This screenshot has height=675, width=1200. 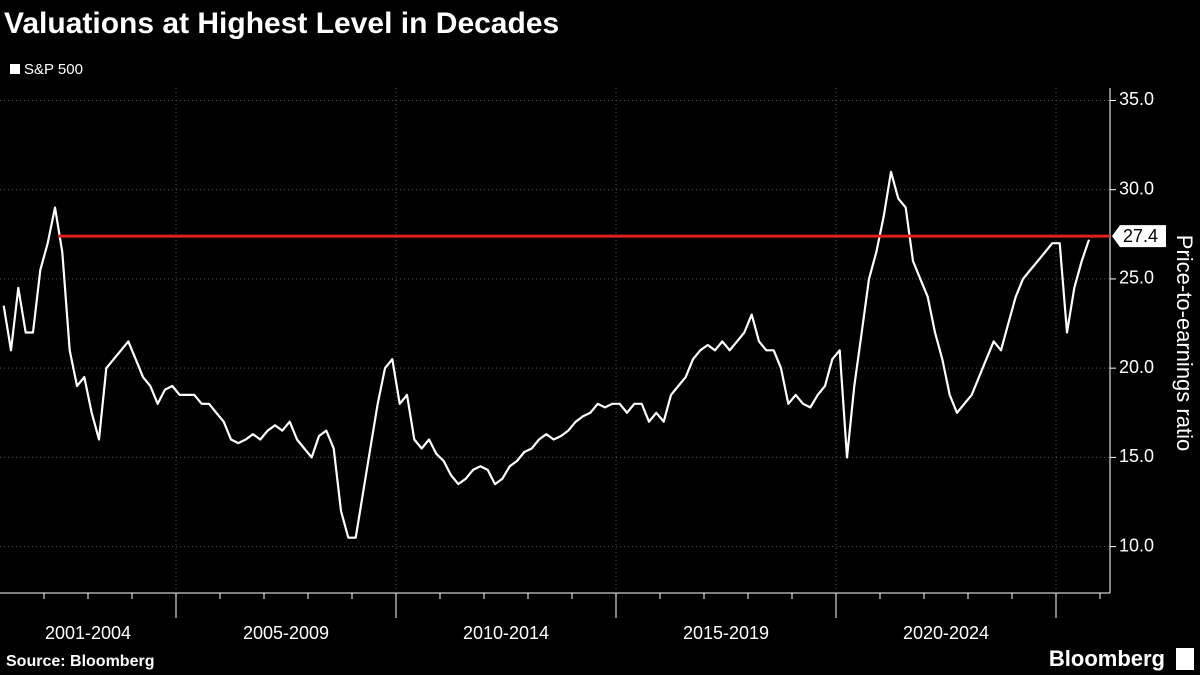 I want to click on y-tick-label: 25.0, so click(x=1136, y=278).